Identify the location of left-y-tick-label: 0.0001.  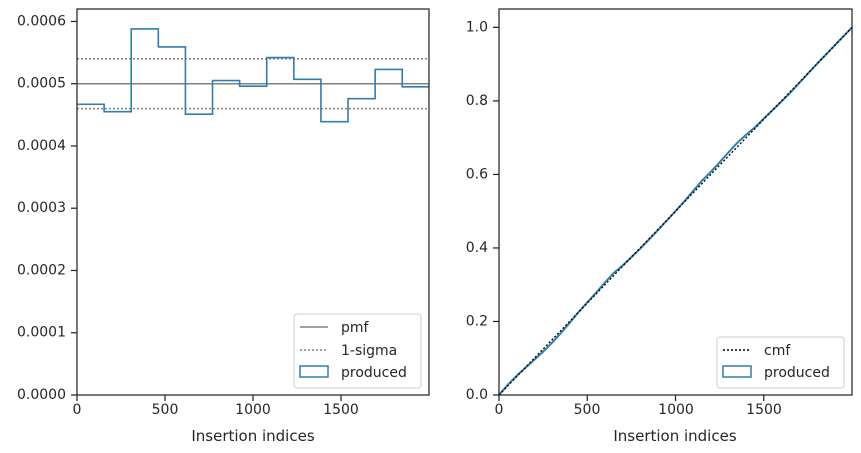
(41, 333).